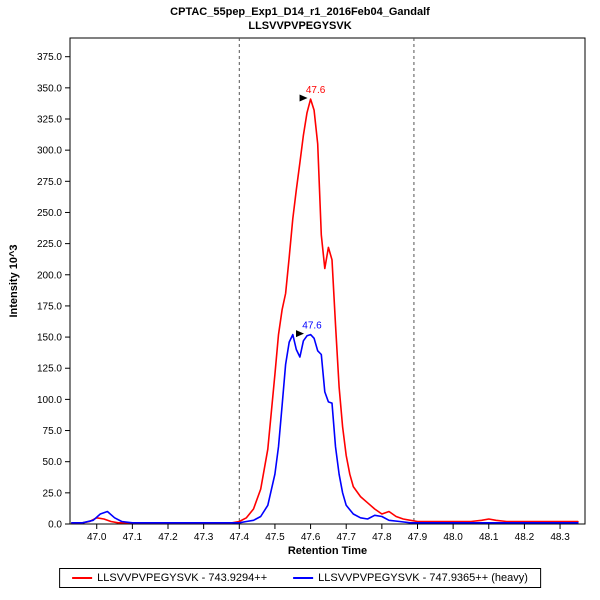 Image resolution: width=600 pixels, height=600 pixels. What do you see at coordinates (49, 213) in the screenshot?
I see `y-tick-label: 250.0` at bounding box center [49, 213].